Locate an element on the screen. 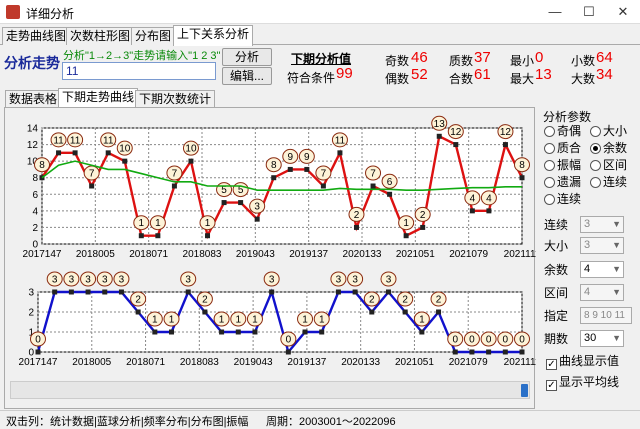  data-label: 9 is located at coordinates (290, 157).